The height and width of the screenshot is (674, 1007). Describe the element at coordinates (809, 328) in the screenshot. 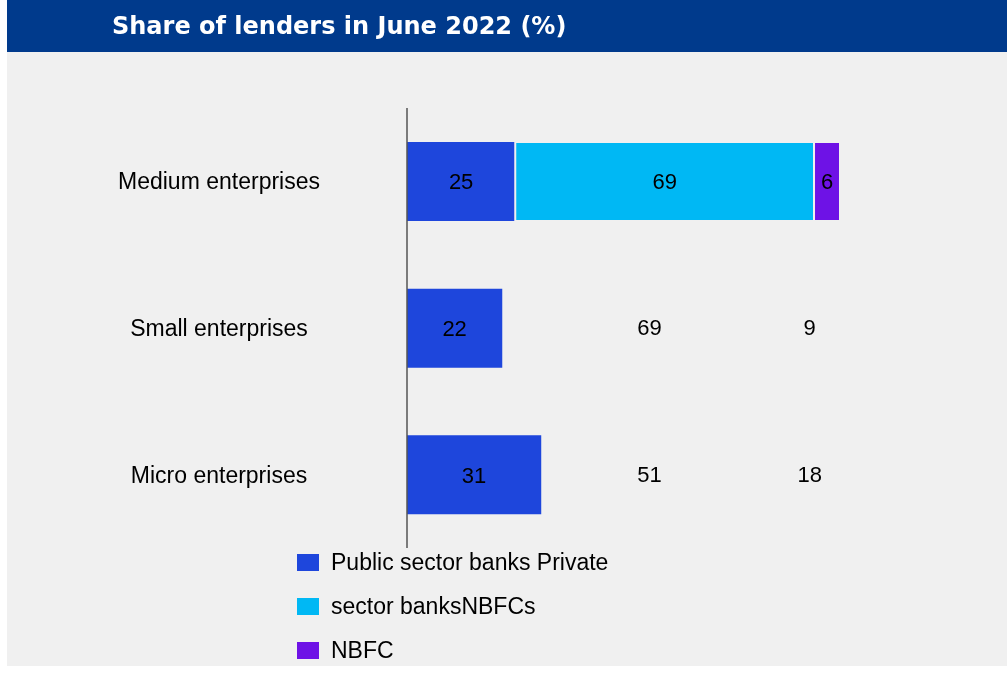

I see `annotation: 9` at that location.